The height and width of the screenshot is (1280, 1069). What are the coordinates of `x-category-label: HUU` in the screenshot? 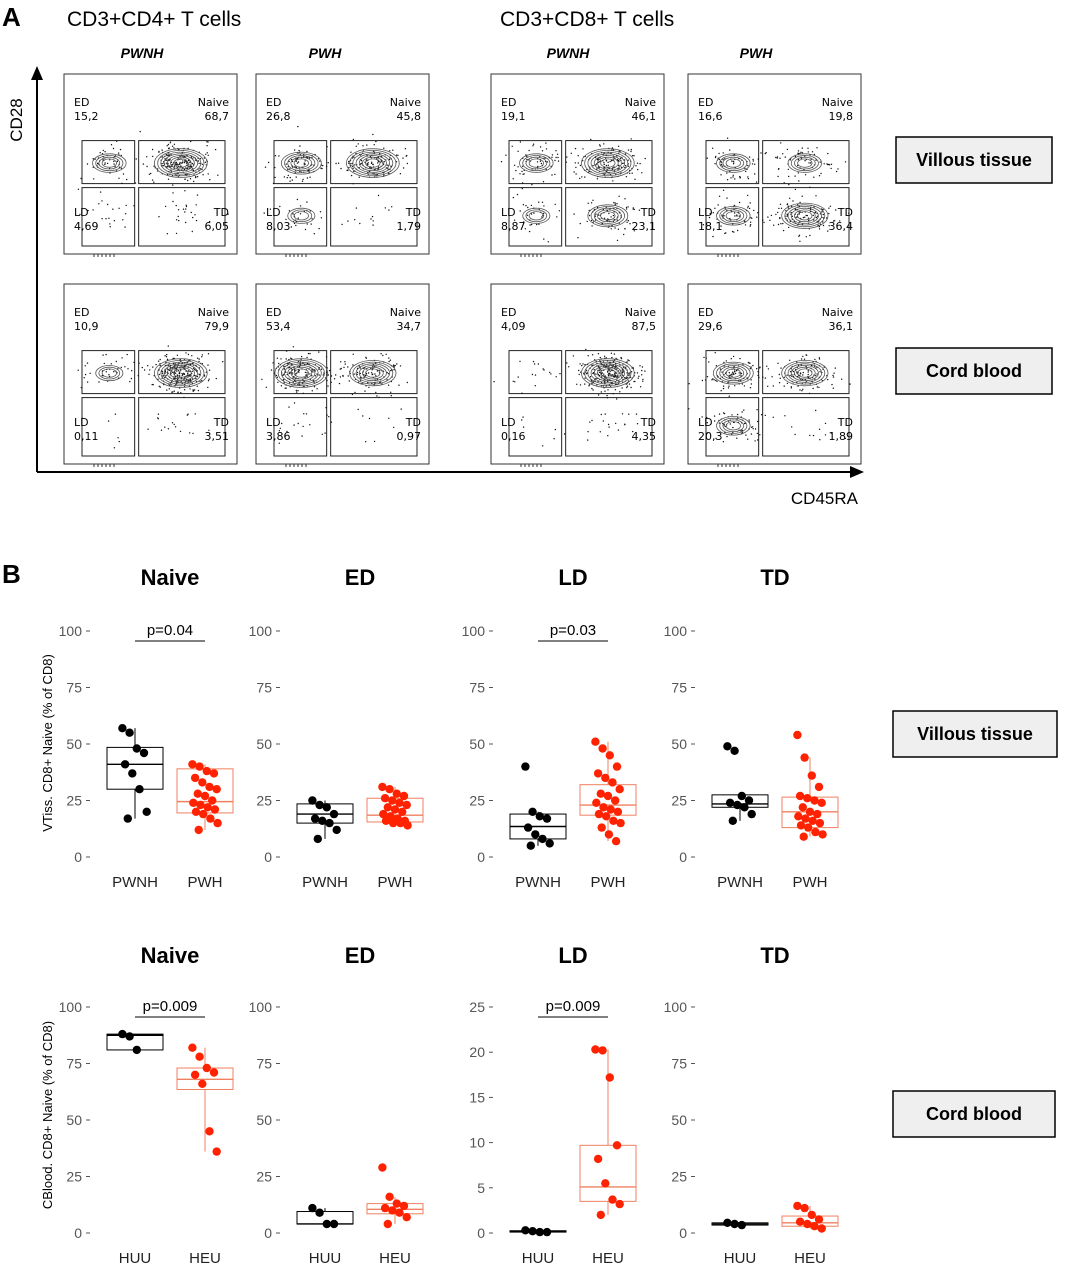 It's located at (135, 1258).